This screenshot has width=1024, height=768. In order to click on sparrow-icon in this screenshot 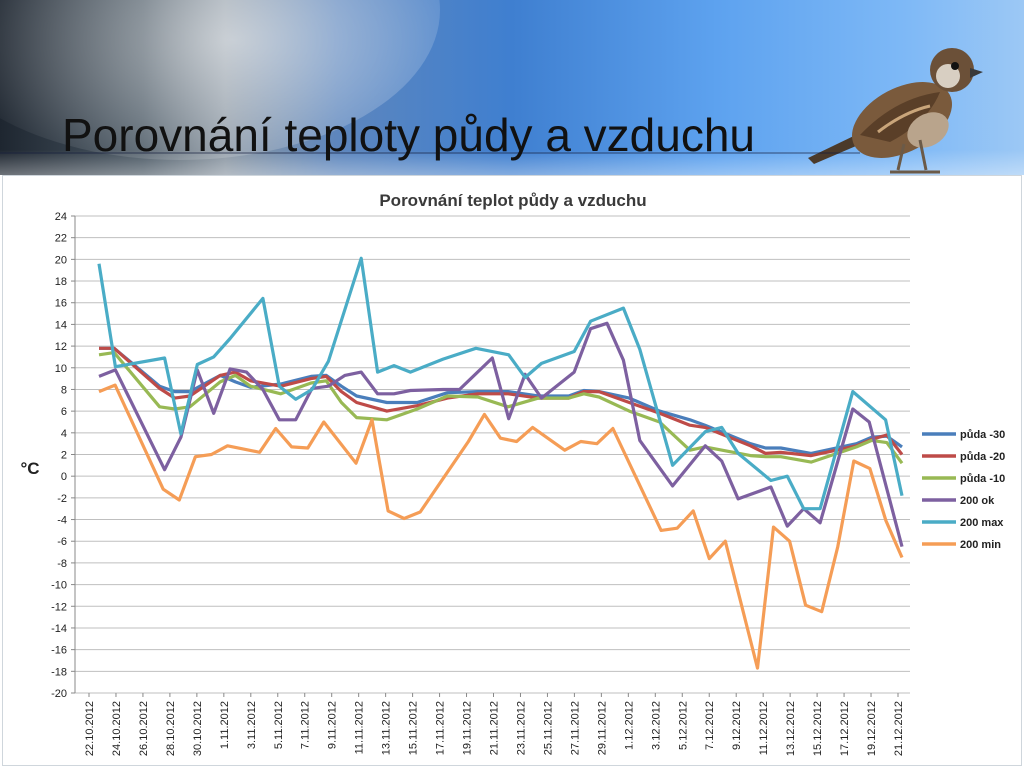, I will do `click(895, 111)`.